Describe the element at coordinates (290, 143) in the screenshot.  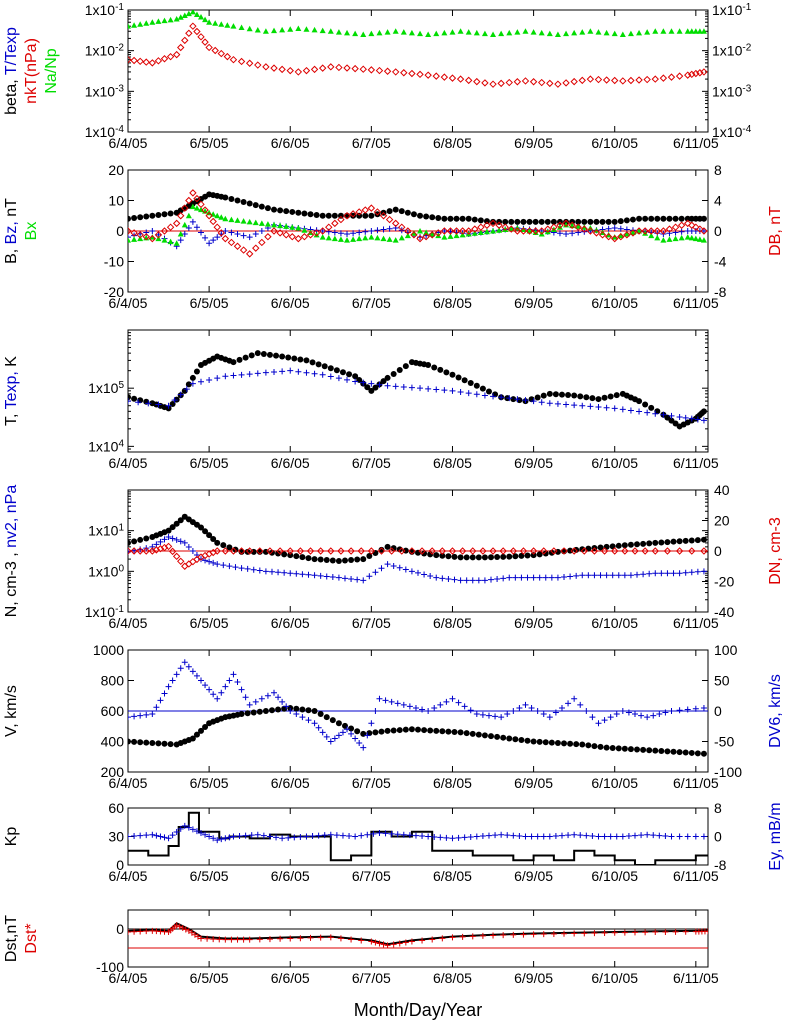
I see `beta-xtick-label: 6/6/05` at that location.